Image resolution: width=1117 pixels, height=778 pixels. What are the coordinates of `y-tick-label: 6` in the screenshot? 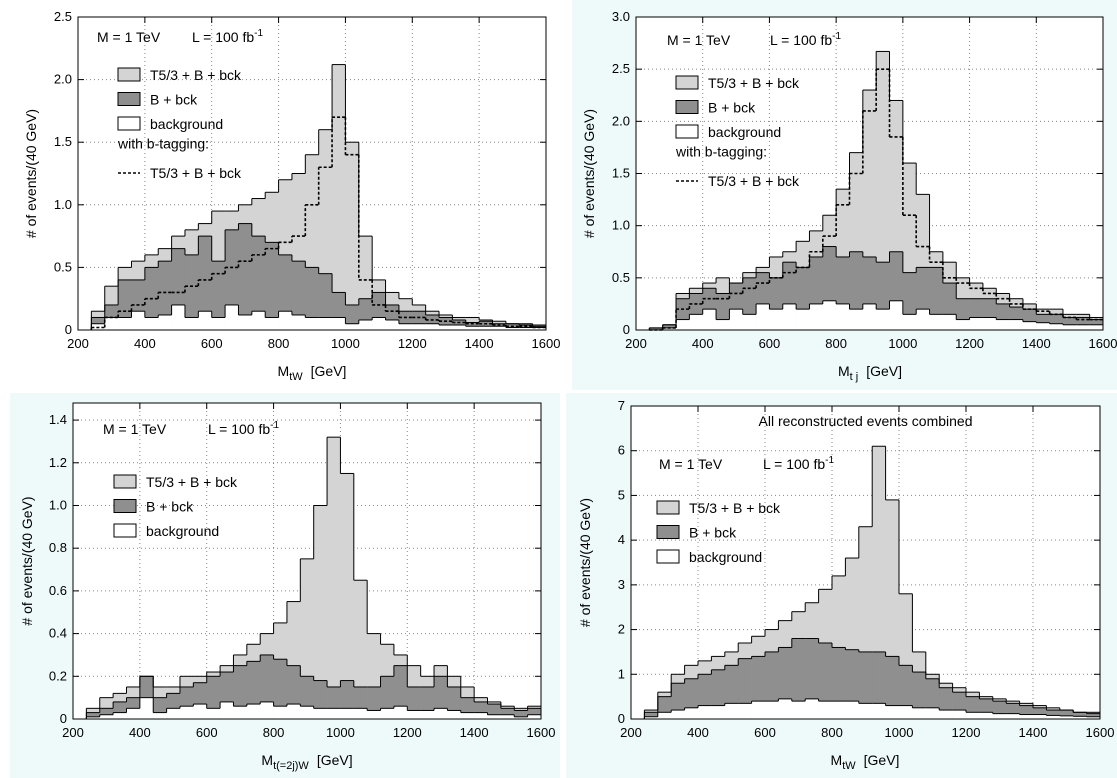 It's located at (621, 450).